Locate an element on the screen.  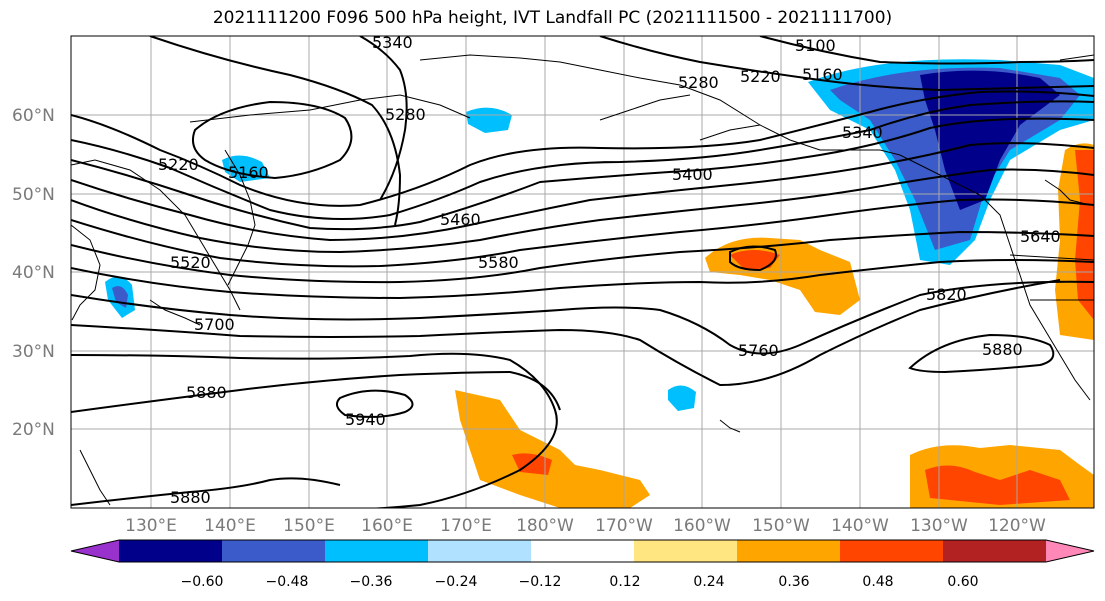
contour-label: 5640 is located at coordinates (1040, 236).